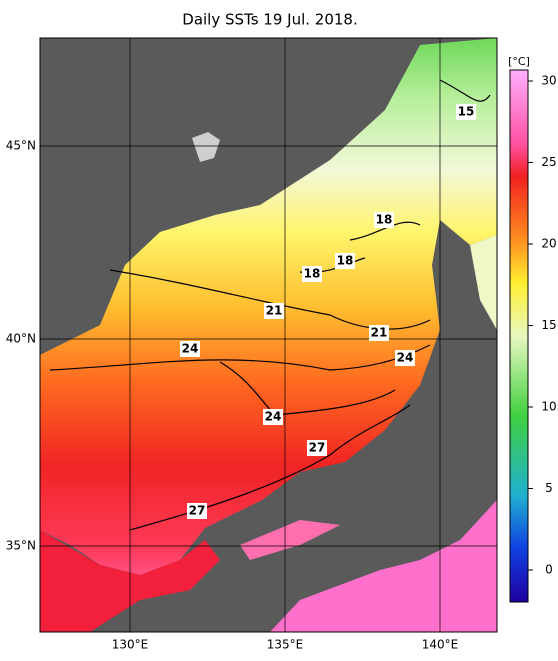 The width and height of the screenshot is (558, 661). What do you see at coordinates (483, 282) in the screenshot?
I see `sea-east` at bounding box center [483, 282].